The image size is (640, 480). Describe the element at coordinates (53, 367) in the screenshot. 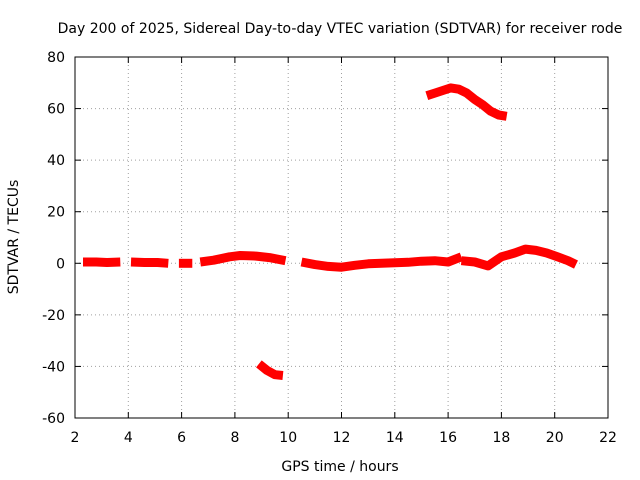

I see `y-tick-label: -40` at that location.